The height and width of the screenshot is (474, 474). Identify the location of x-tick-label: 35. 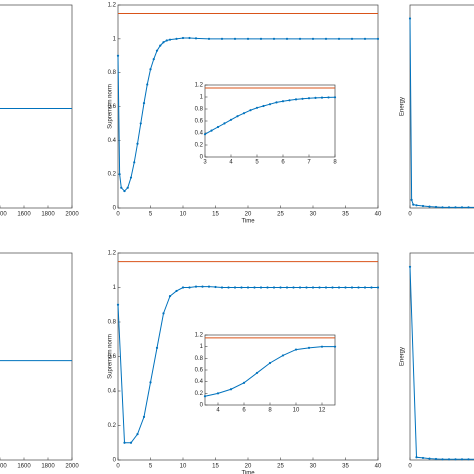
(345, 215).